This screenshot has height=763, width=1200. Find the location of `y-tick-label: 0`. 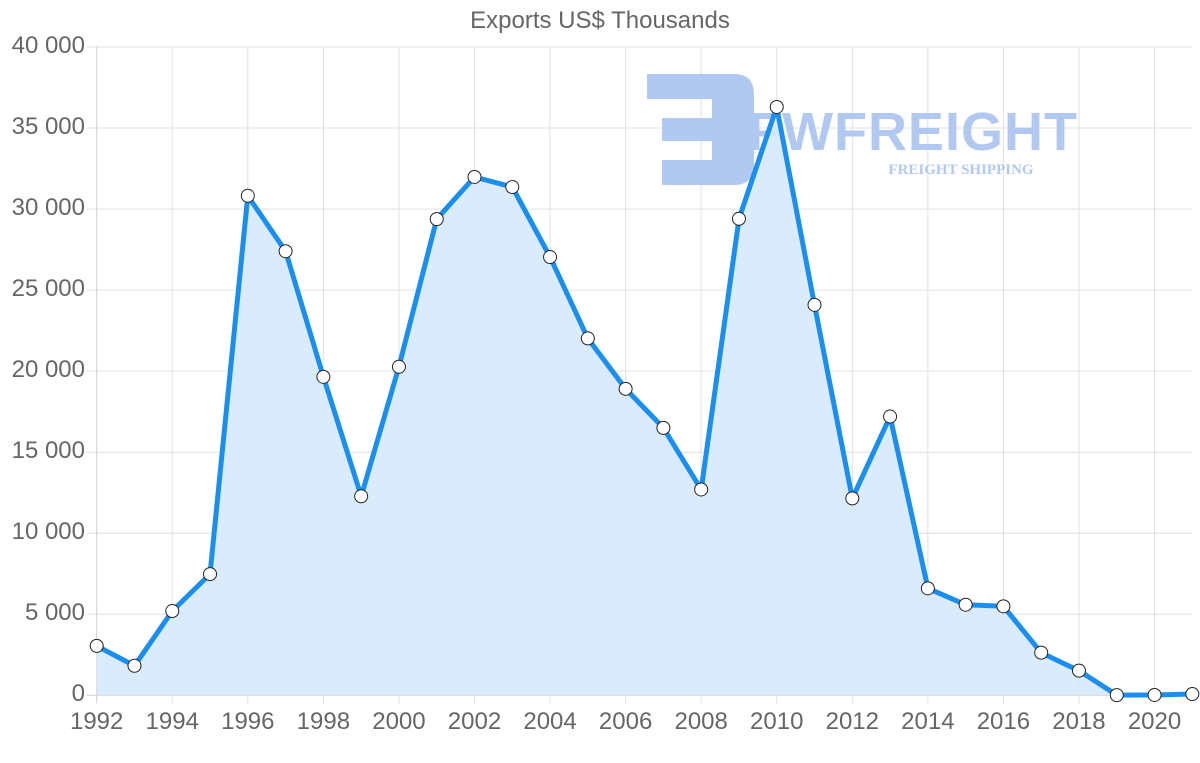

y-tick-label: 0 is located at coordinates (78, 694).